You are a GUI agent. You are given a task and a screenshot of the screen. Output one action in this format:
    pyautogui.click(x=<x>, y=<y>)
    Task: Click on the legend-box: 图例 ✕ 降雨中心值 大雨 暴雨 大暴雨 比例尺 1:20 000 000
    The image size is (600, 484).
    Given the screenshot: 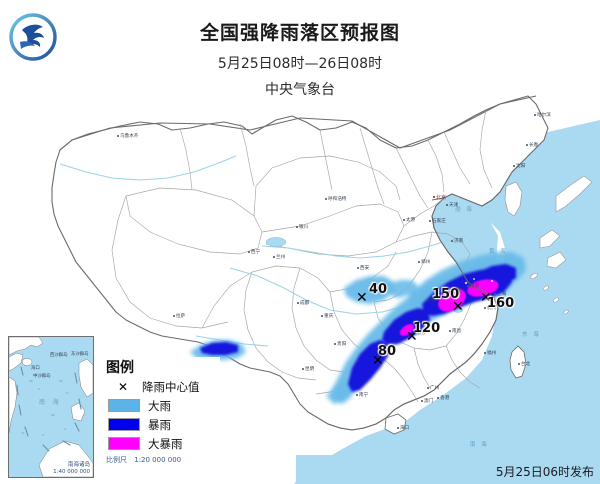 What is the action you would take?
    pyautogui.click(x=160, y=419)
    